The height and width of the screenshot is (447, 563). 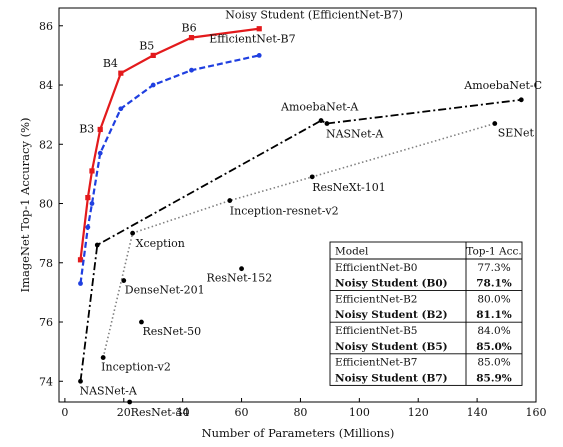 What do you see at coordinates (160, 412) in the screenshot?
I see `scatter-label: ResNet-34` at bounding box center [160, 412].